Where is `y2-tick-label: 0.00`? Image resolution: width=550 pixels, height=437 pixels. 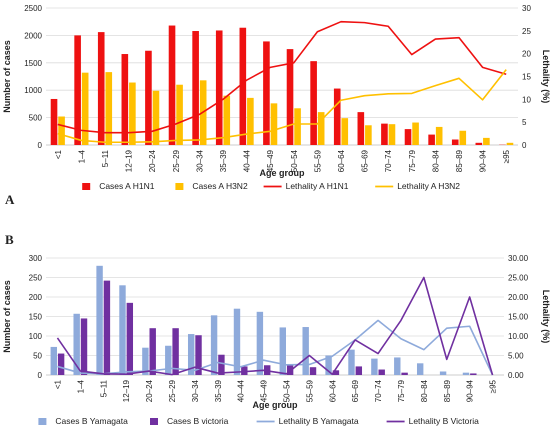
y2-tick-label: 0.00 is located at coordinates (516, 375).